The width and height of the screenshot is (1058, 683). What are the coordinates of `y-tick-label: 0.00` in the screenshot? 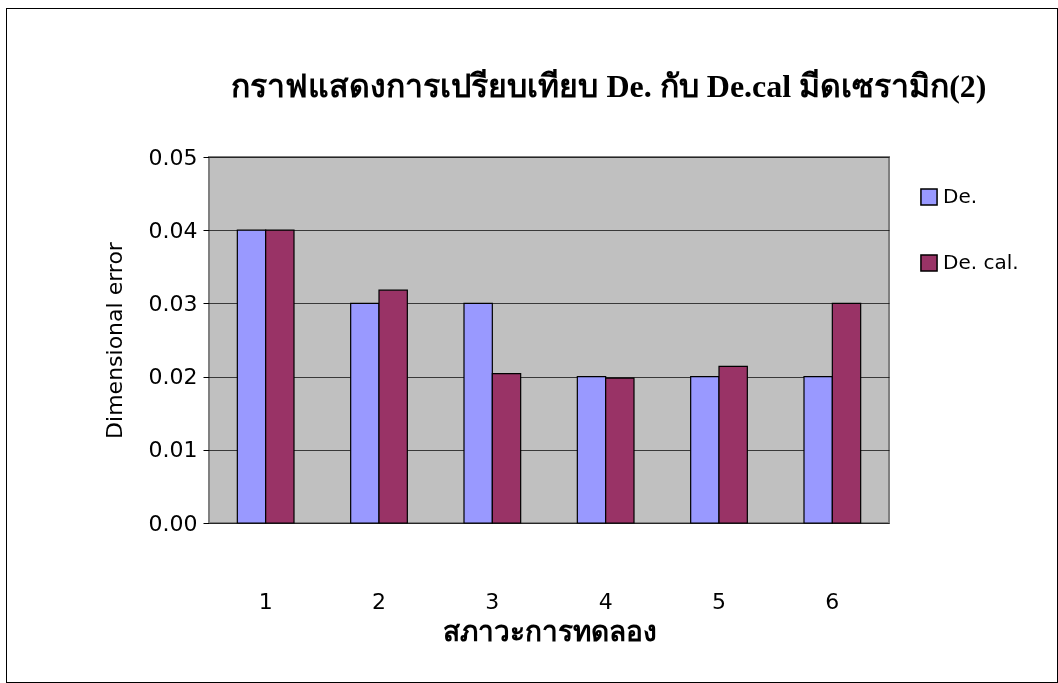 It's located at (173, 523).